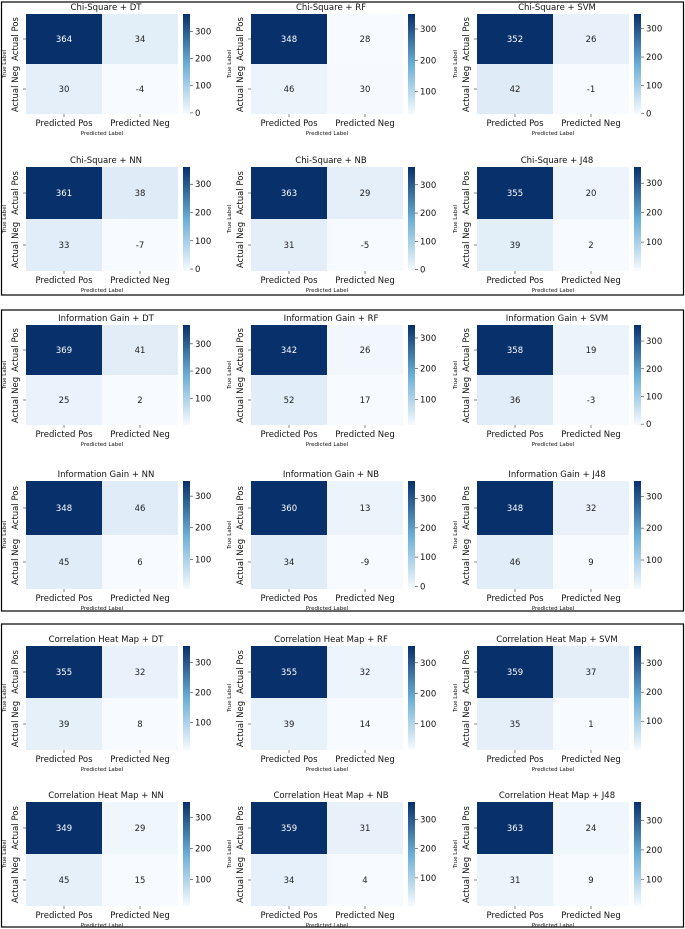  Describe the element at coordinates (289, 401) in the screenshot. I see `cell-value-label: 52` at that location.